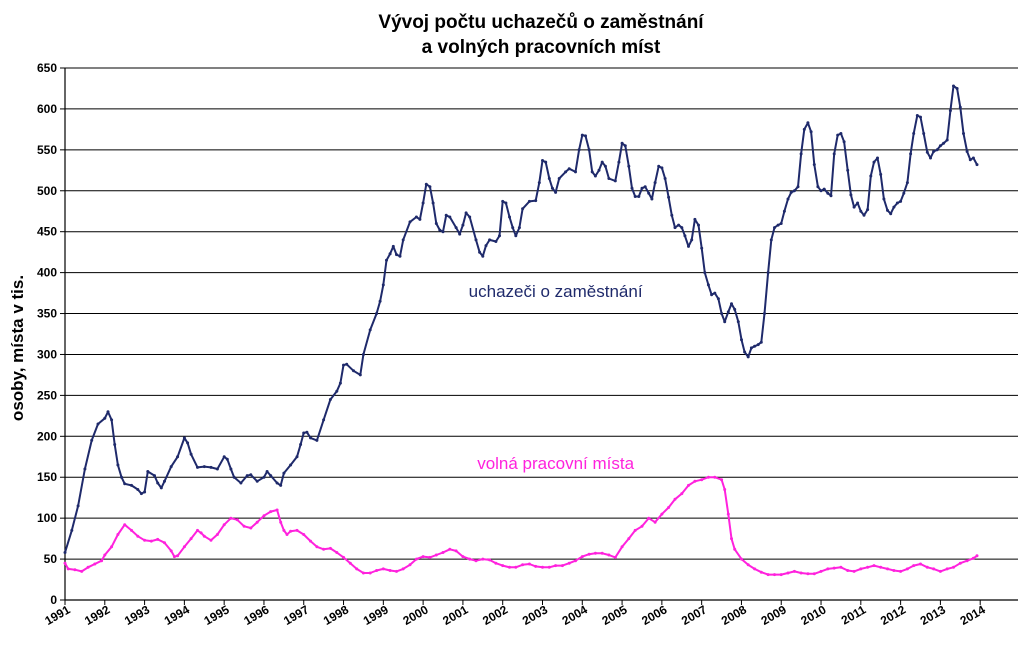 Image resolution: width=1024 pixels, height=649 pixels. Describe the element at coordinates (217, 615) in the screenshot. I see `x-tick-label: 1995` at that location.